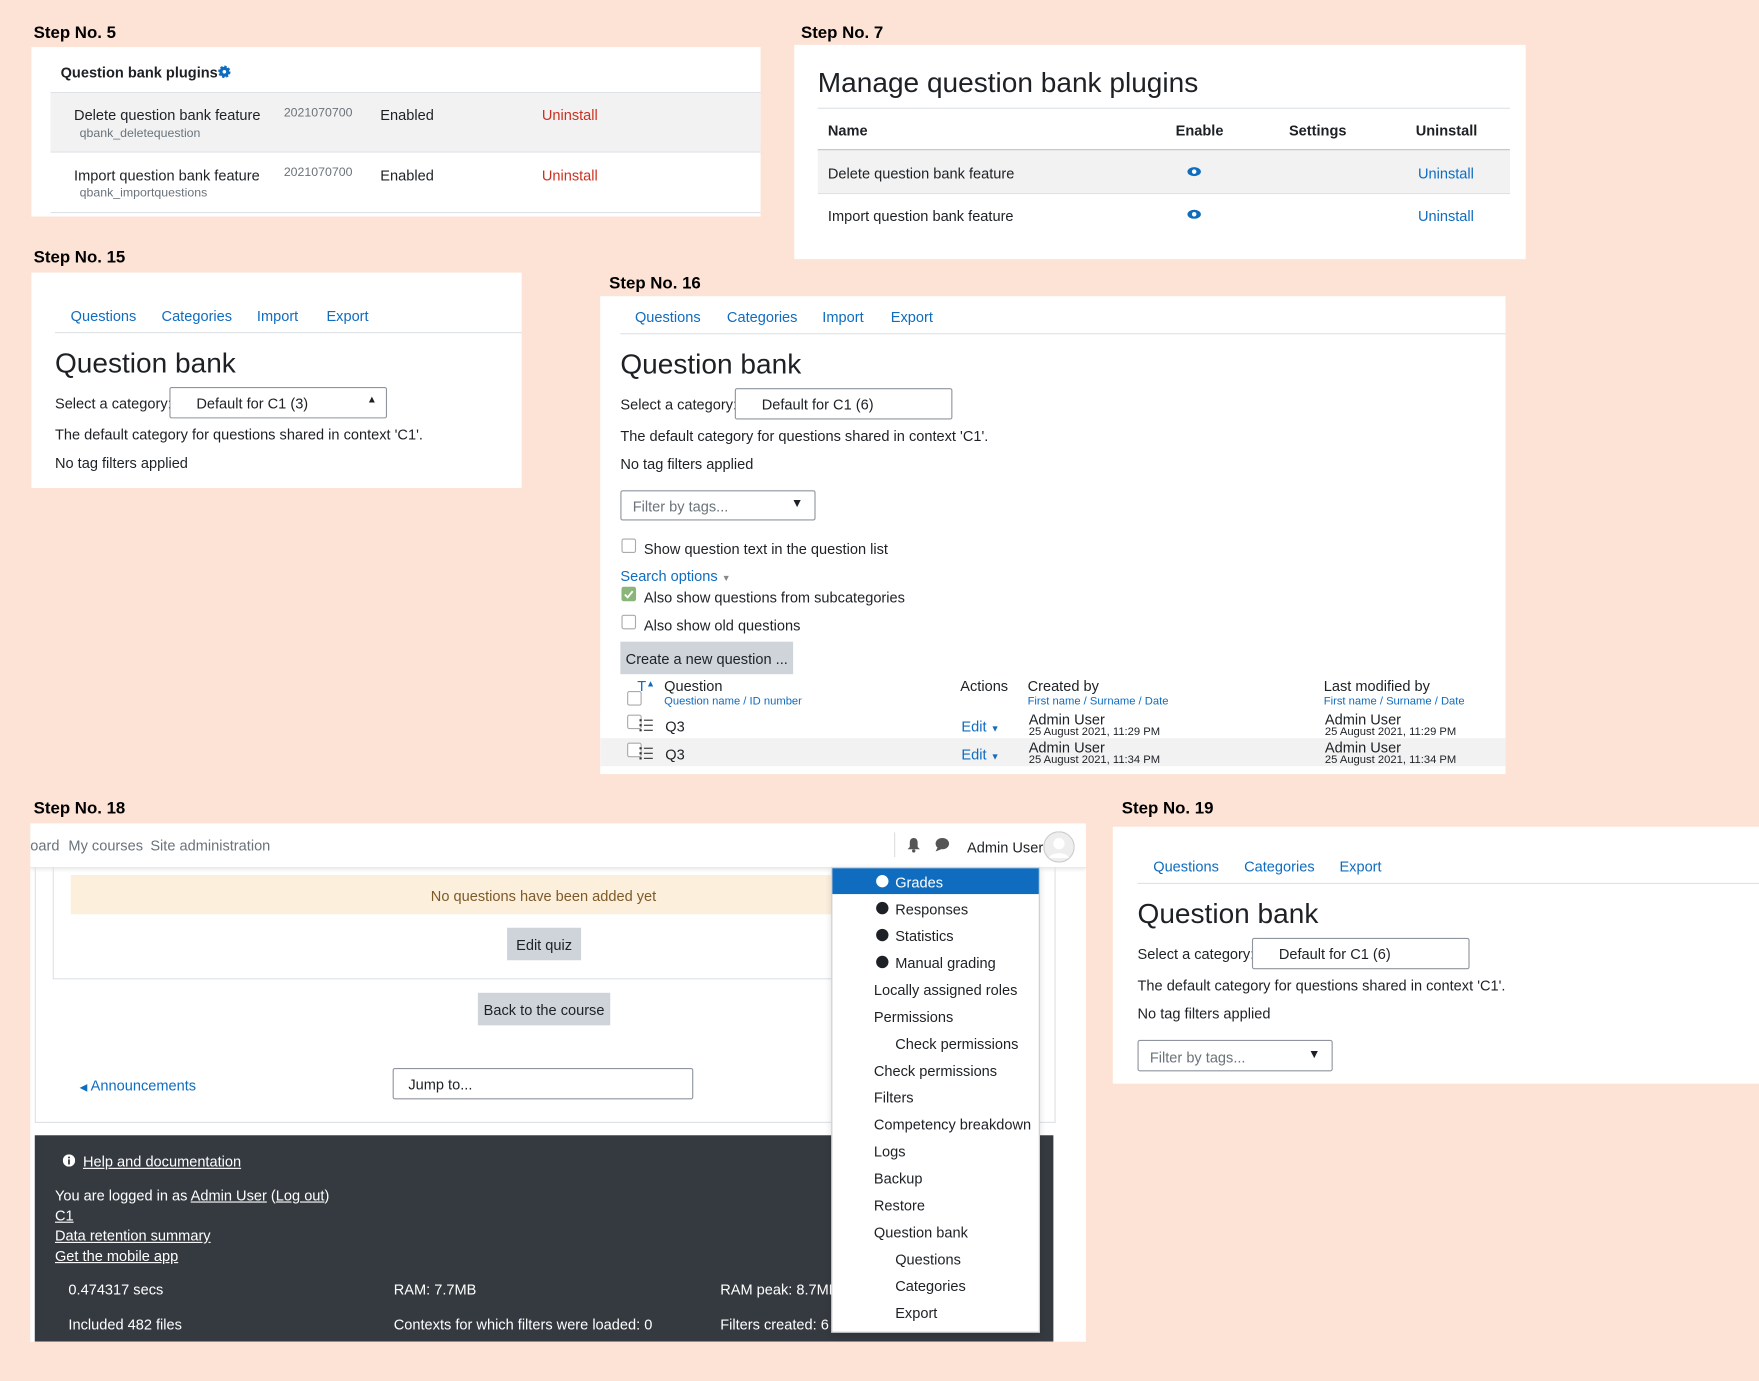 The width and height of the screenshot is (1759, 1381). Describe the element at coordinates (675, 576) in the screenshot. I see `search-options-link: Search options ▼` at that location.